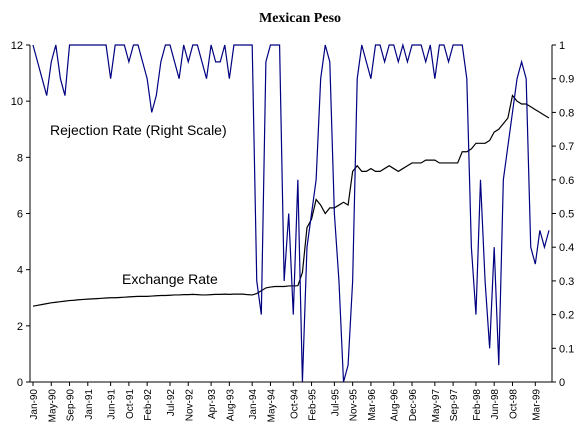  I want to click on y-tick-label: 8, so click(20, 158).